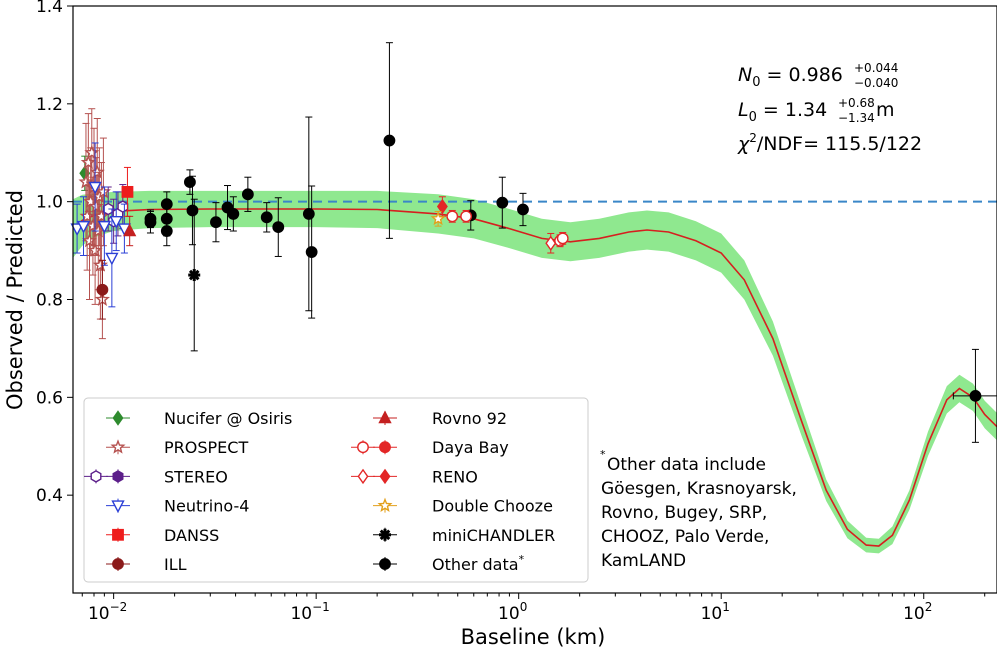  What do you see at coordinates (107, 612) in the screenshot?
I see `x-tick-label: 10⁻²` at bounding box center [107, 612].